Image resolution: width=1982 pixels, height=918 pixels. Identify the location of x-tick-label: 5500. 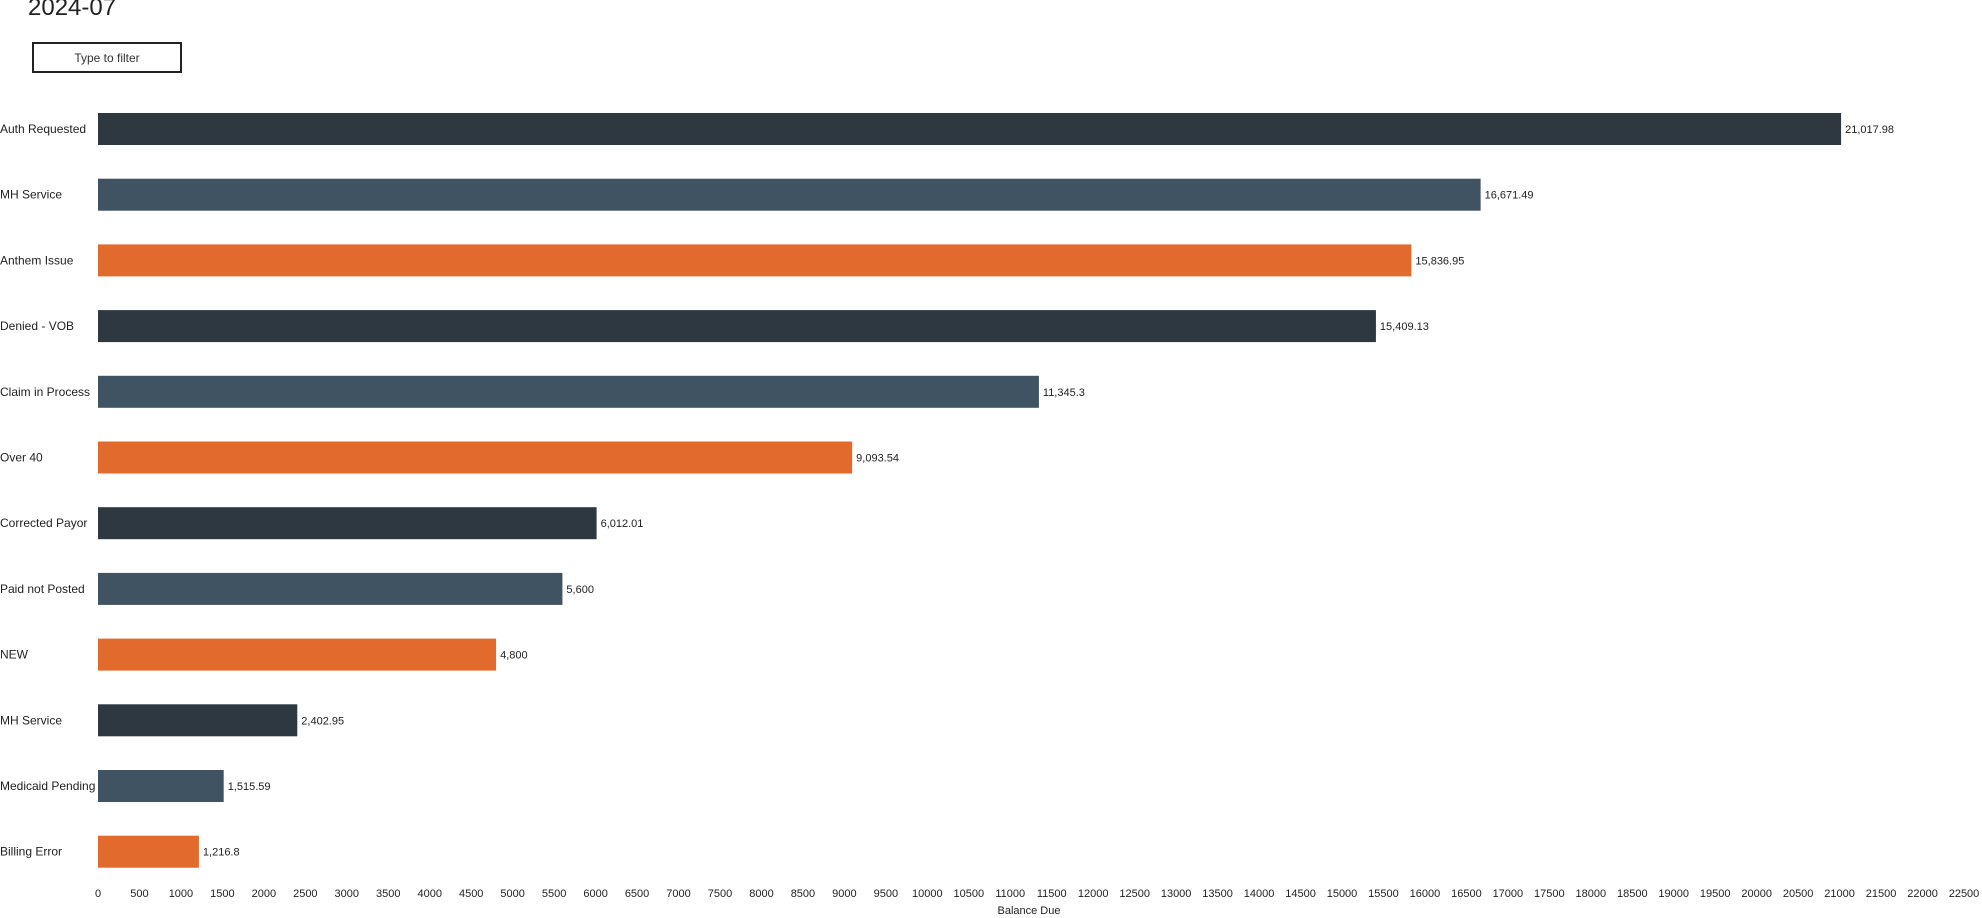
(554, 894).